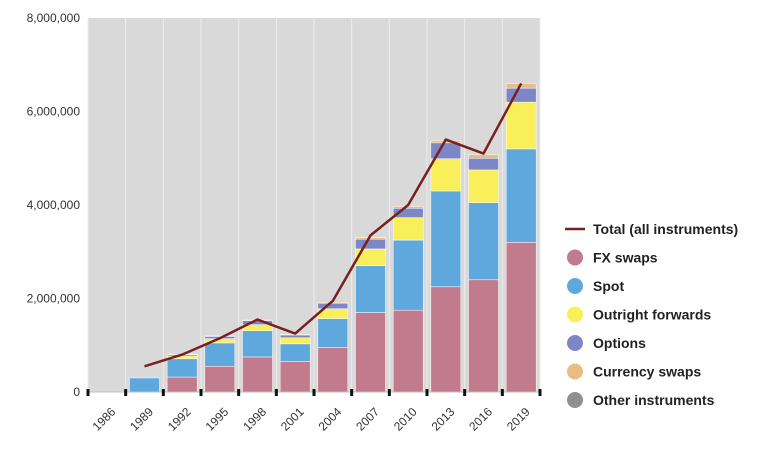  I want to click on legend-label: Outright forwards, so click(652, 315).